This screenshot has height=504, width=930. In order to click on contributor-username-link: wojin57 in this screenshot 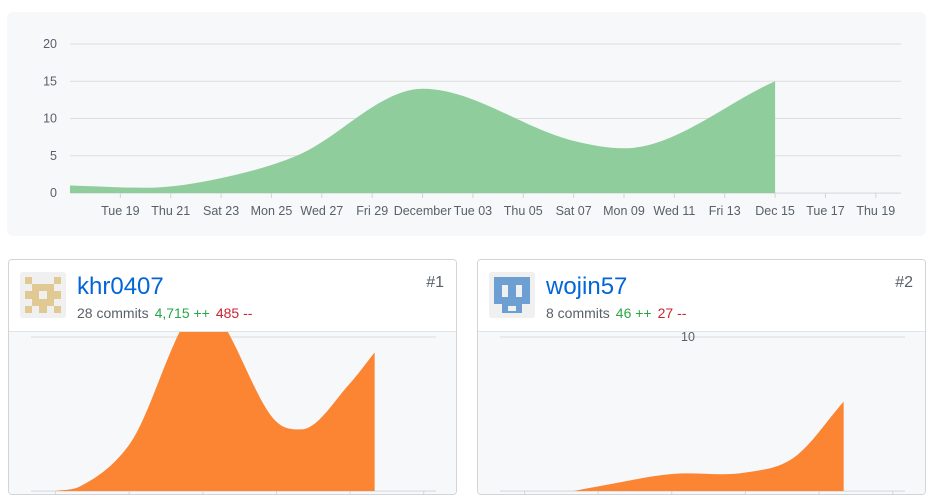, I will do `click(587, 286)`.